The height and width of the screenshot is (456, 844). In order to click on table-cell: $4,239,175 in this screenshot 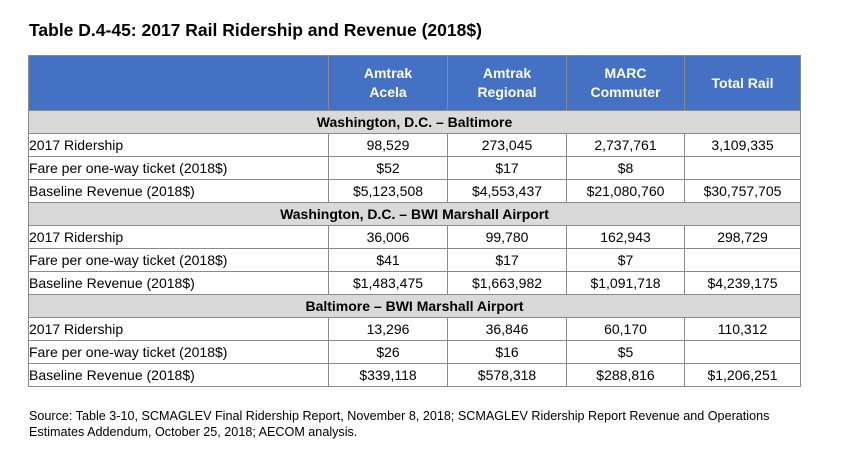, I will do `click(742, 283)`.